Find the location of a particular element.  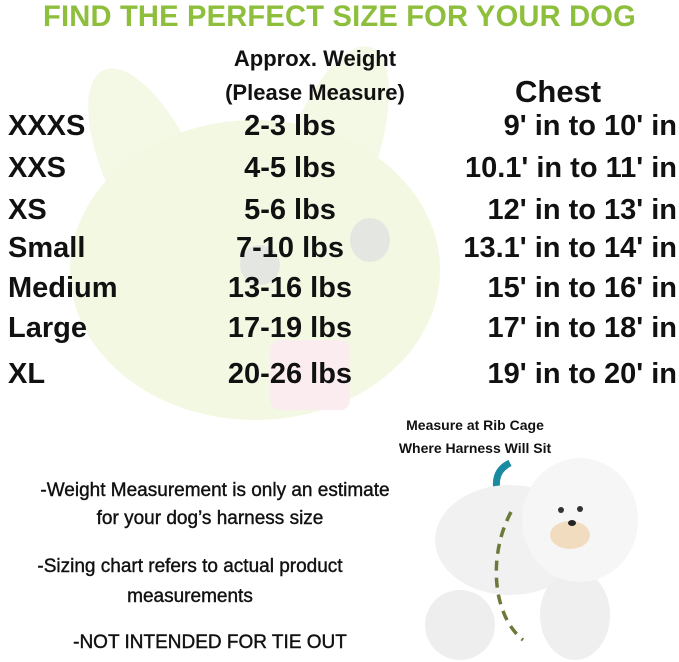

row-chest: 15' in to 16' in is located at coordinates (582, 288).